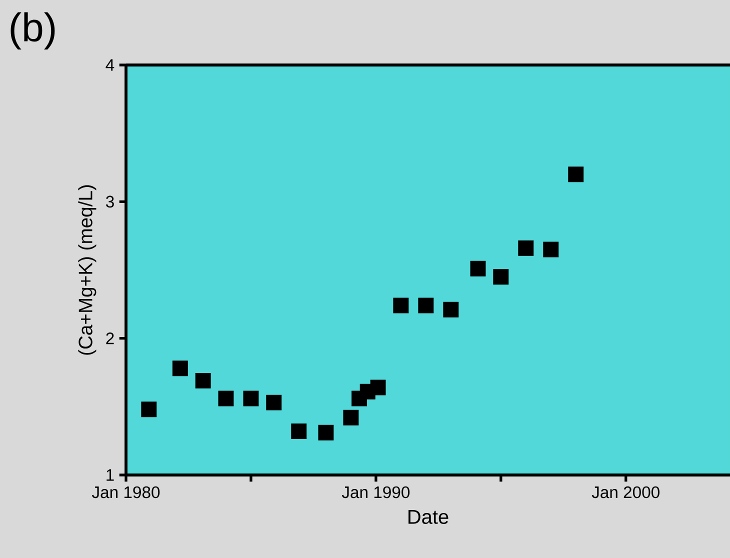  Describe the element at coordinates (110, 338) in the screenshot. I see `y-tick-label: 2` at that location.